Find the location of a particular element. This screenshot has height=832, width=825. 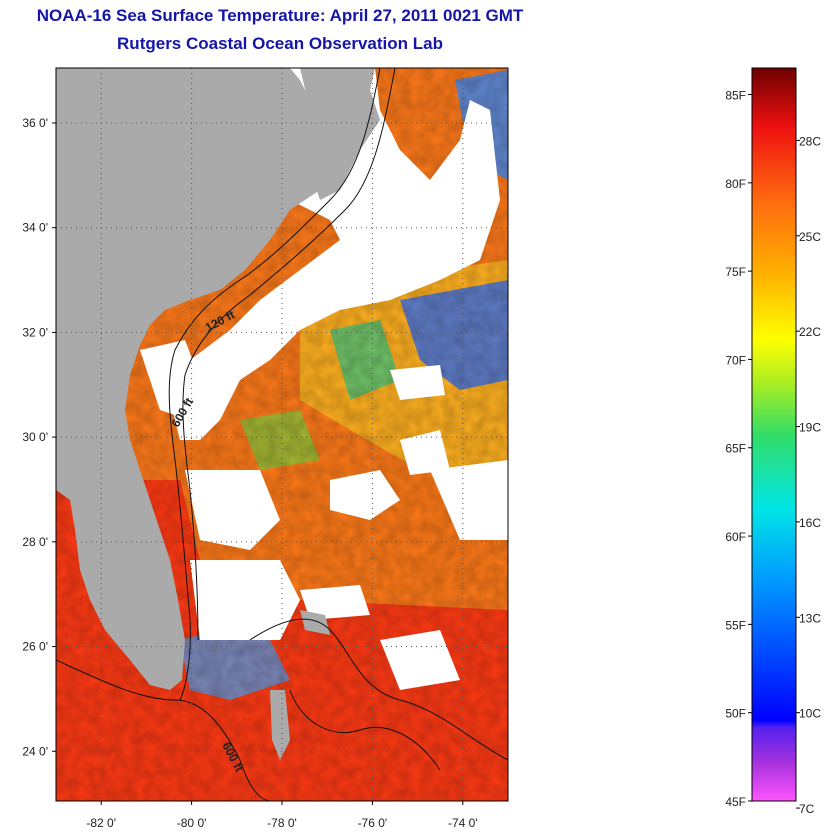

lat-tick-label: 34 0' is located at coordinates (35, 228).